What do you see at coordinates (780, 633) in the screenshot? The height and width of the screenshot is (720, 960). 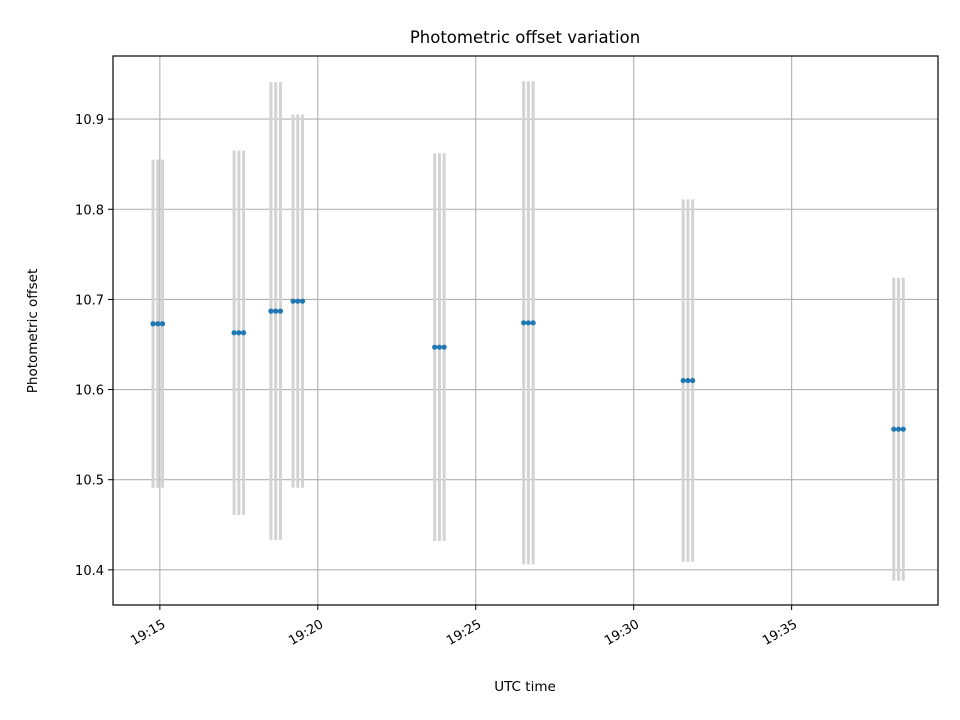 I see `x-tick-label: 19:35` at bounding box center [780, 633].